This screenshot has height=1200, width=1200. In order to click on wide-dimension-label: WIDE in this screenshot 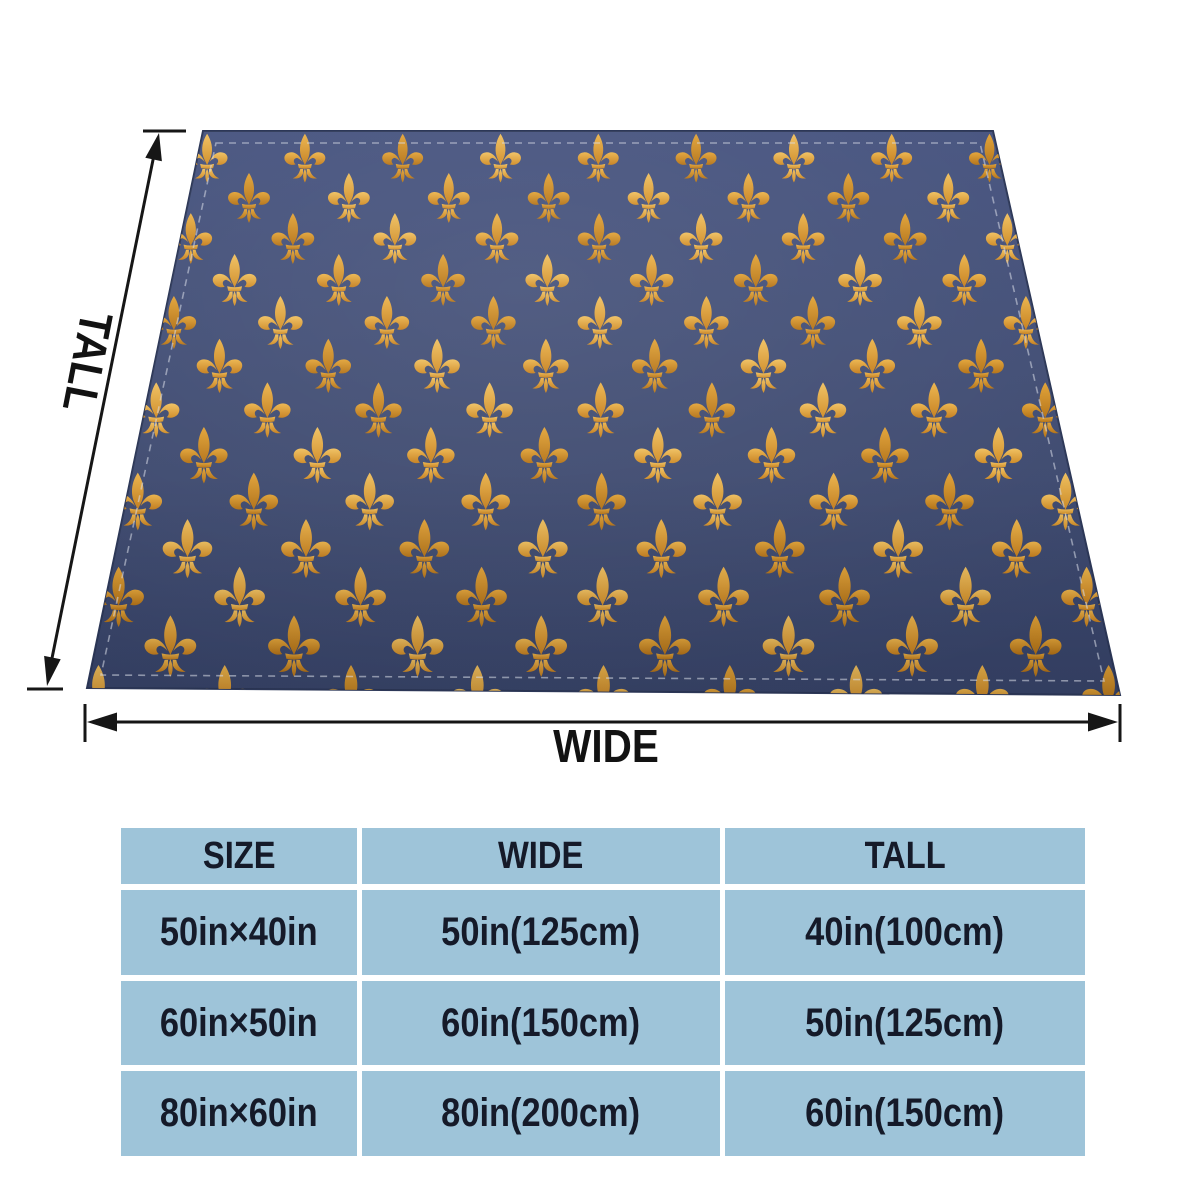, I will do `click(606, 746)`.